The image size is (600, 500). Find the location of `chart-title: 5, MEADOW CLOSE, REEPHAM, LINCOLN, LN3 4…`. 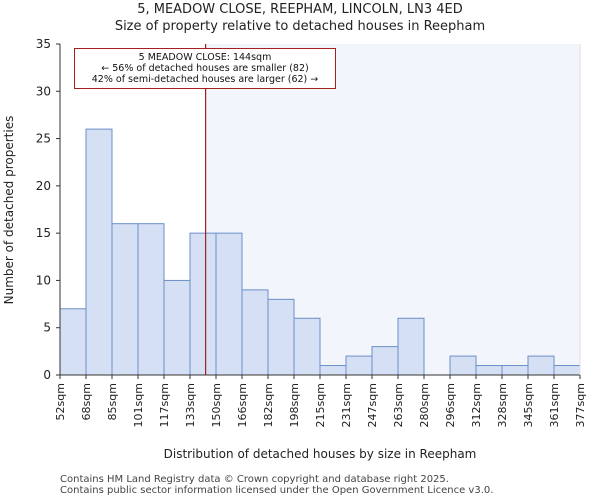

chart-title: 5, MEADOW CLOSE, REEPHAM, LINCOLN, LN3 4… is located at coordinates (300, 9).